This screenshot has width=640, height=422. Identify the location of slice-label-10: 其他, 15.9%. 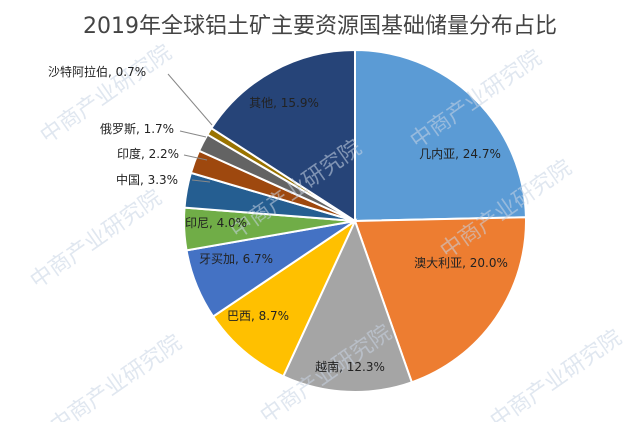
(284, 103).